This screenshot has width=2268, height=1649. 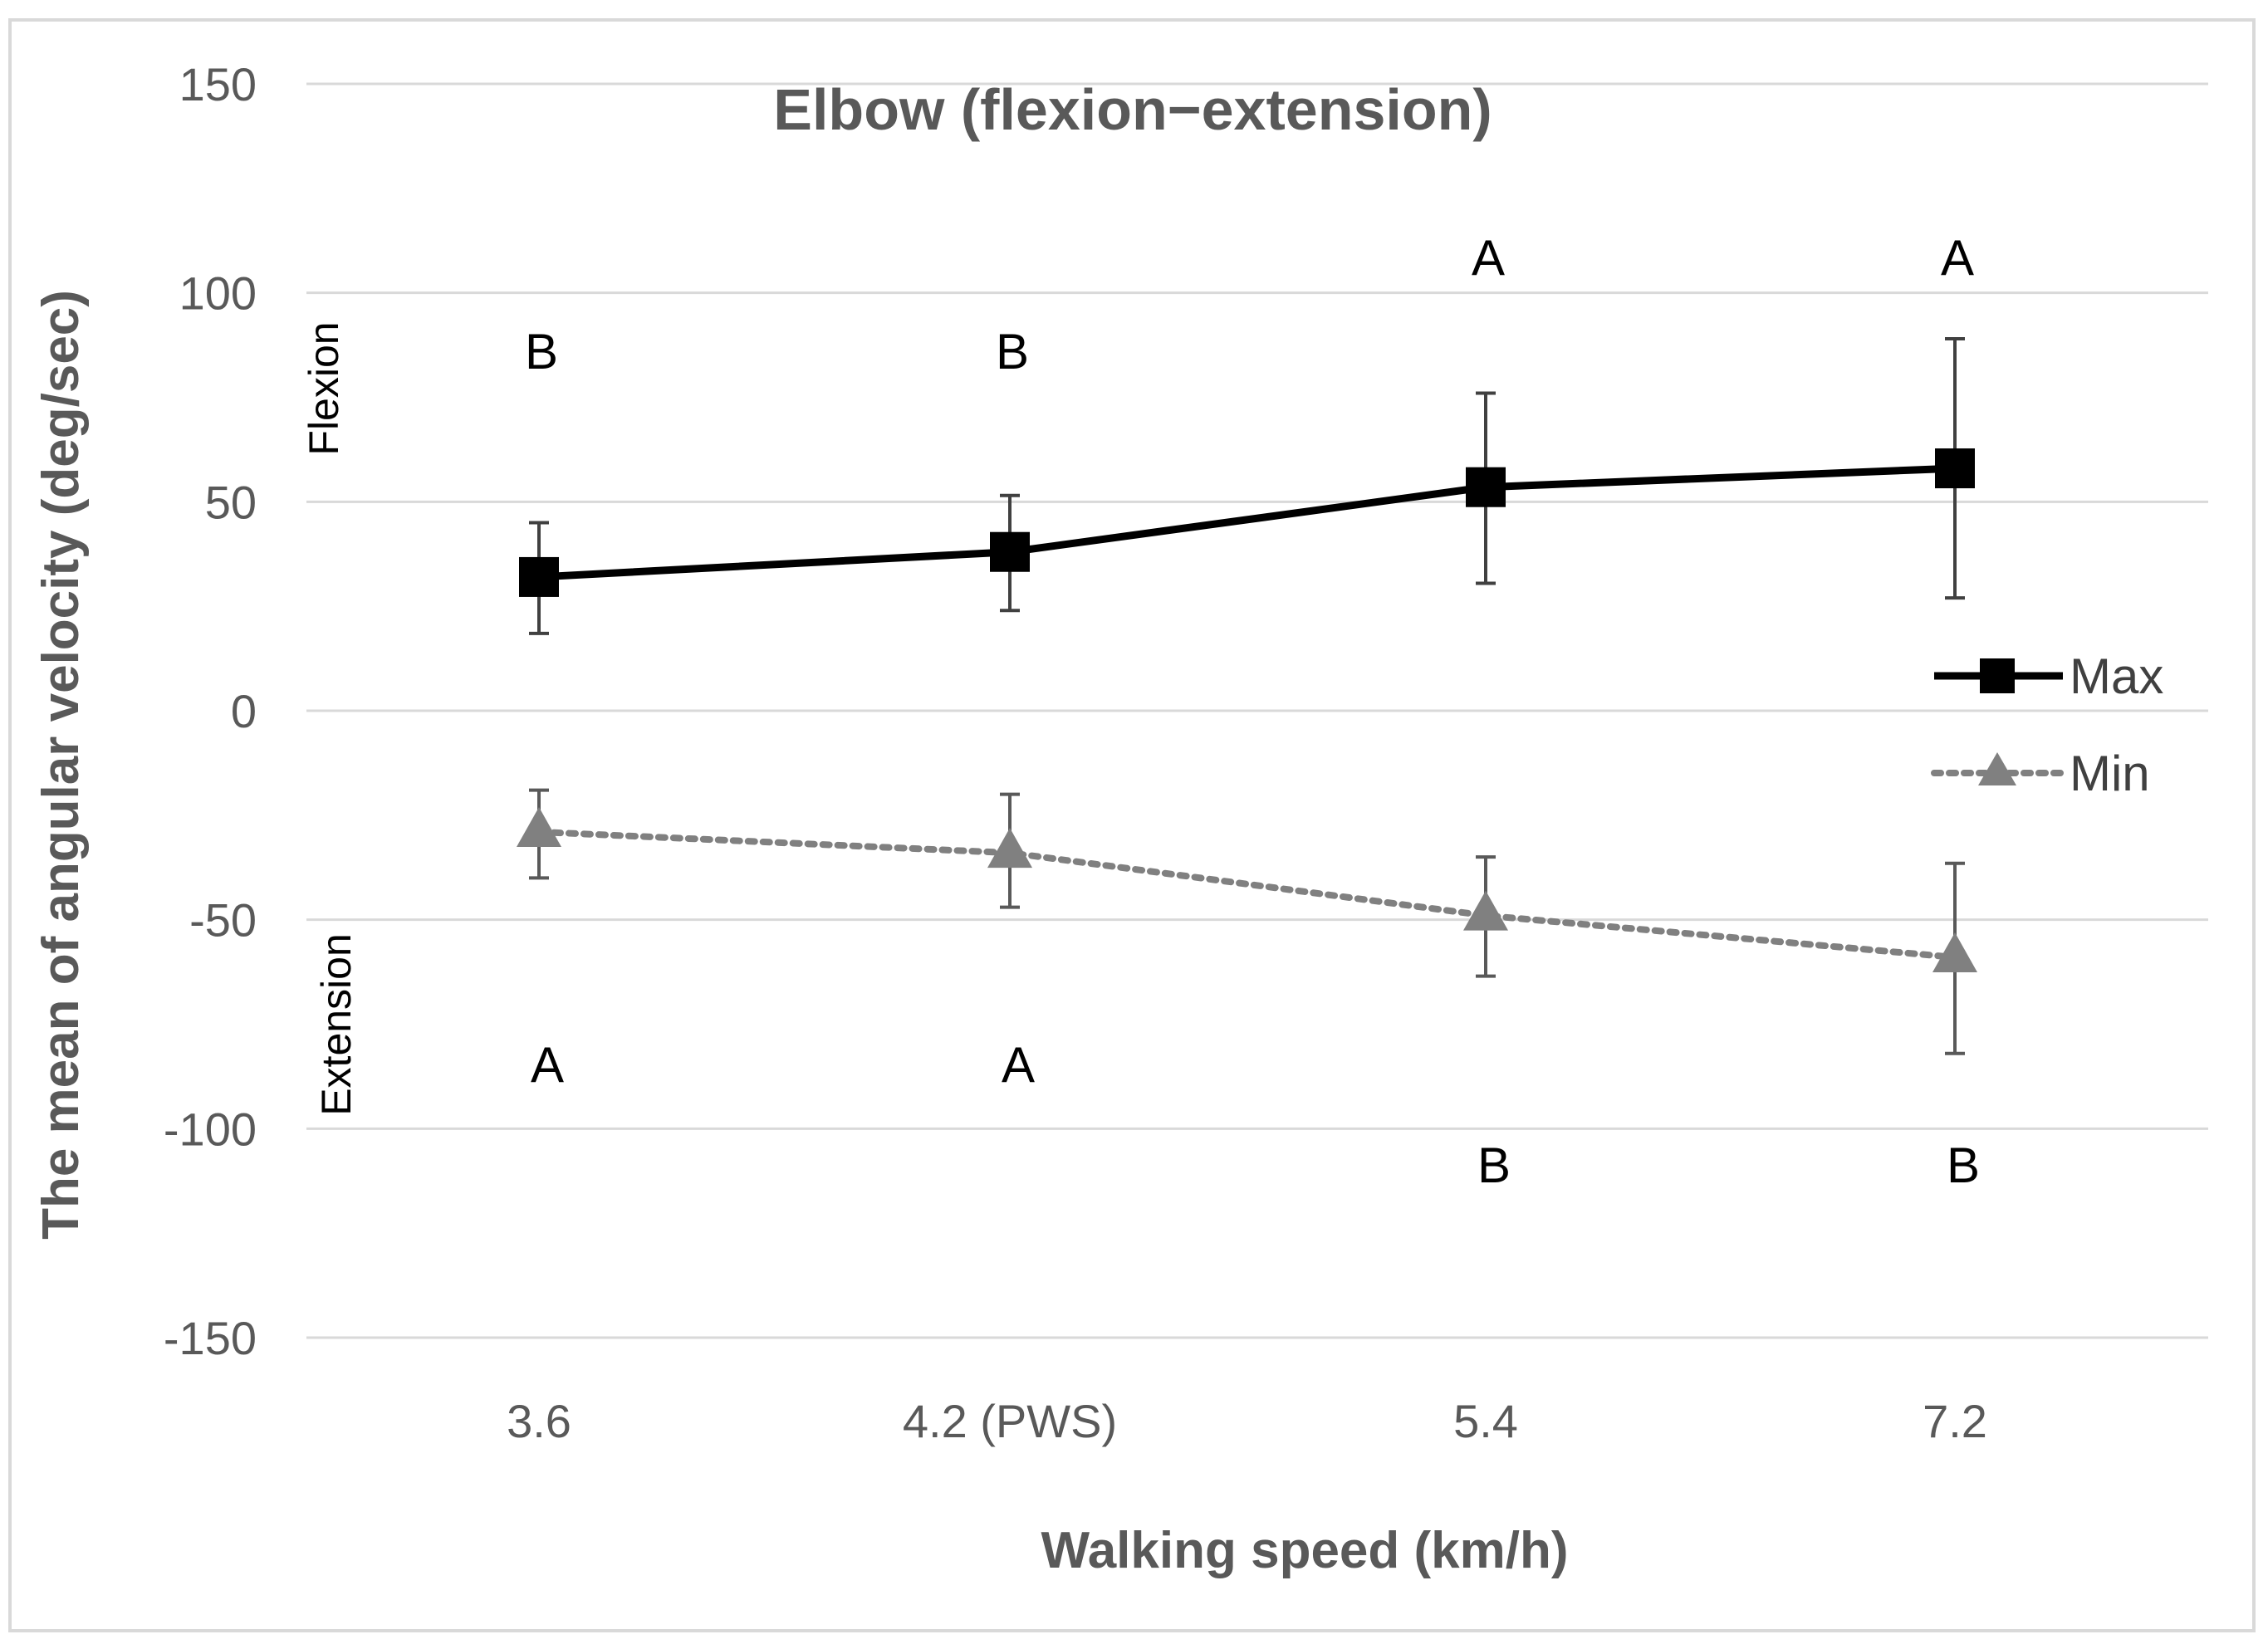 I want to click on x-tick-label: 5.4, so click(x=1485, y=1421).